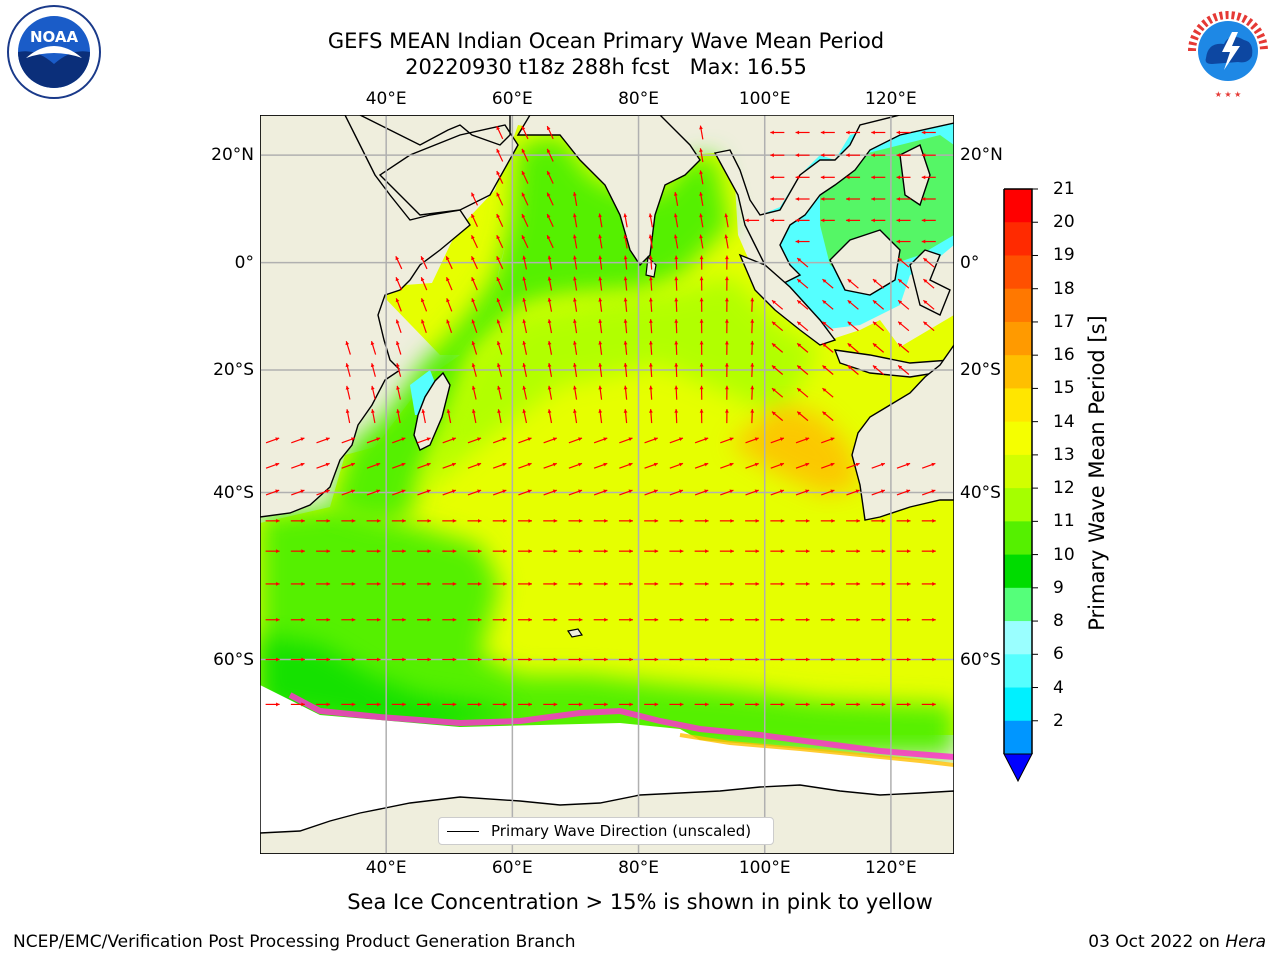 The height and width of the screenshot is (960, 1280). What do you see at coordinates (233, 370) in the screenshot?
I see `lat-tick-label-left: 20°S` at bounding box center [233, 370].